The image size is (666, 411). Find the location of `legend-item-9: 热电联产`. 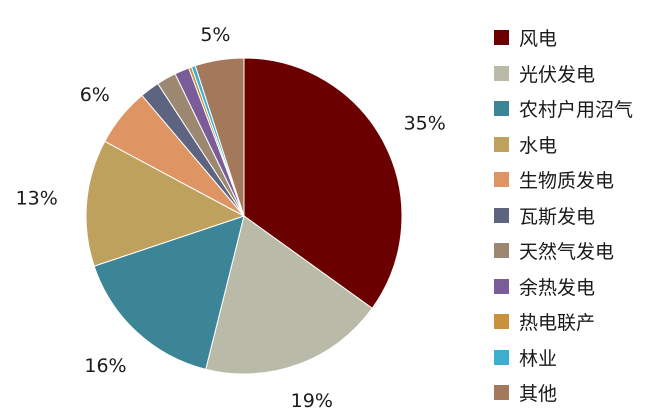

legend-item-9: 热电联产 is located at coordinates (563, 322).